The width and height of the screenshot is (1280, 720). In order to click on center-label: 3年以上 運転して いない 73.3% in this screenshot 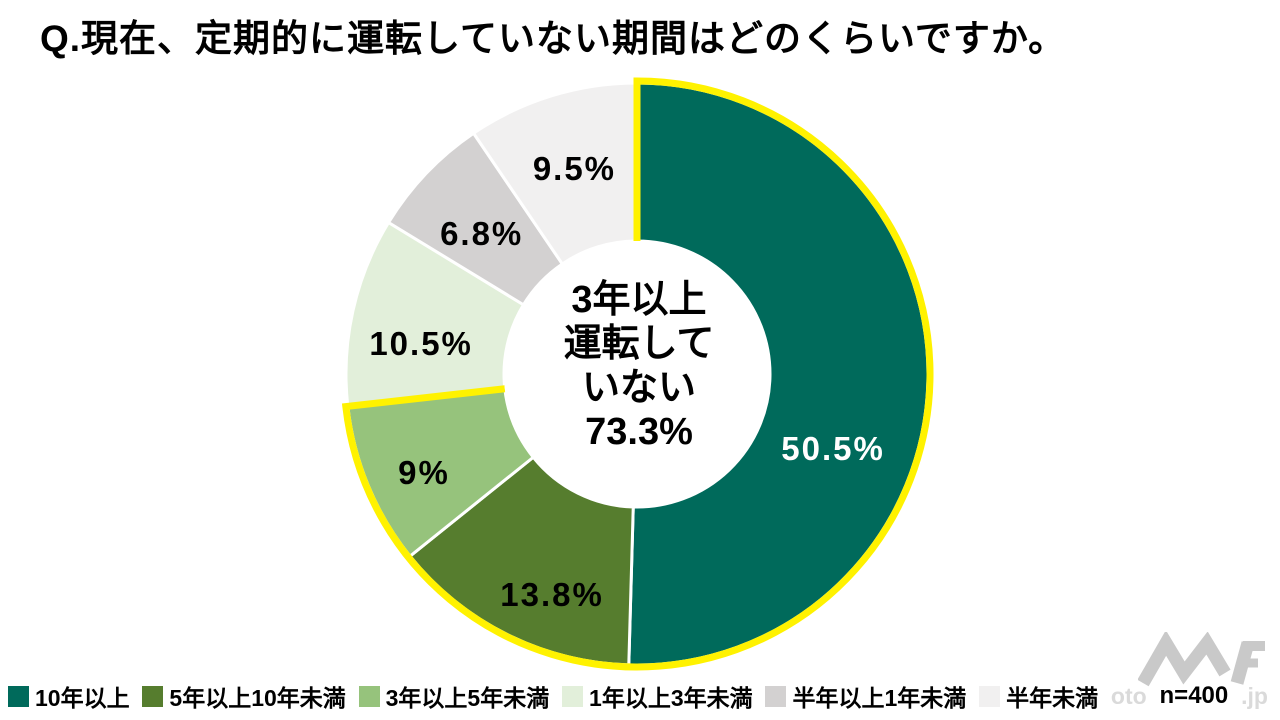, I will do `click(639, 366)`.